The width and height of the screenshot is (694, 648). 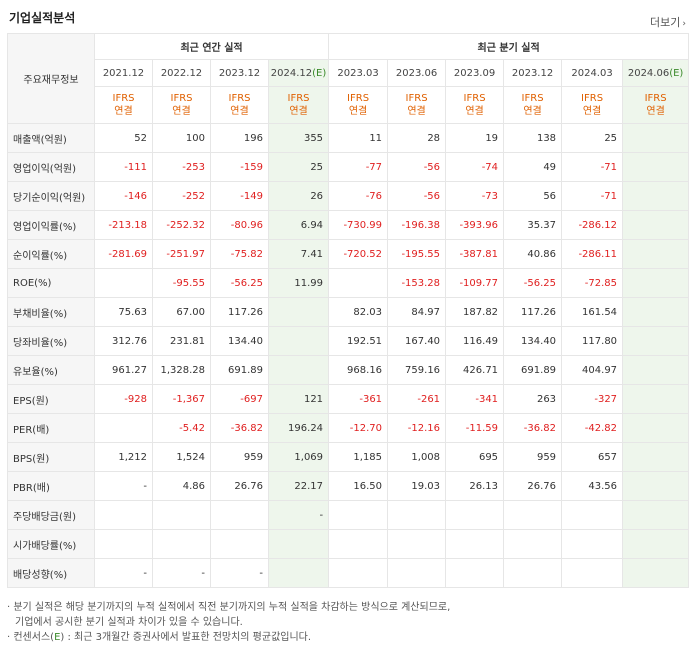 I want to click on period-label: 2023.12, so click(x=532, y=73).